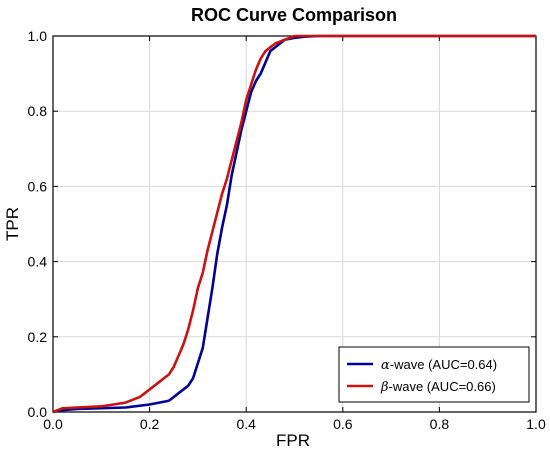  What do you see at coordinates (38, 262) in the screenshot?
I see `y-tick-label: 0.4` at bounding box center [38, 262].